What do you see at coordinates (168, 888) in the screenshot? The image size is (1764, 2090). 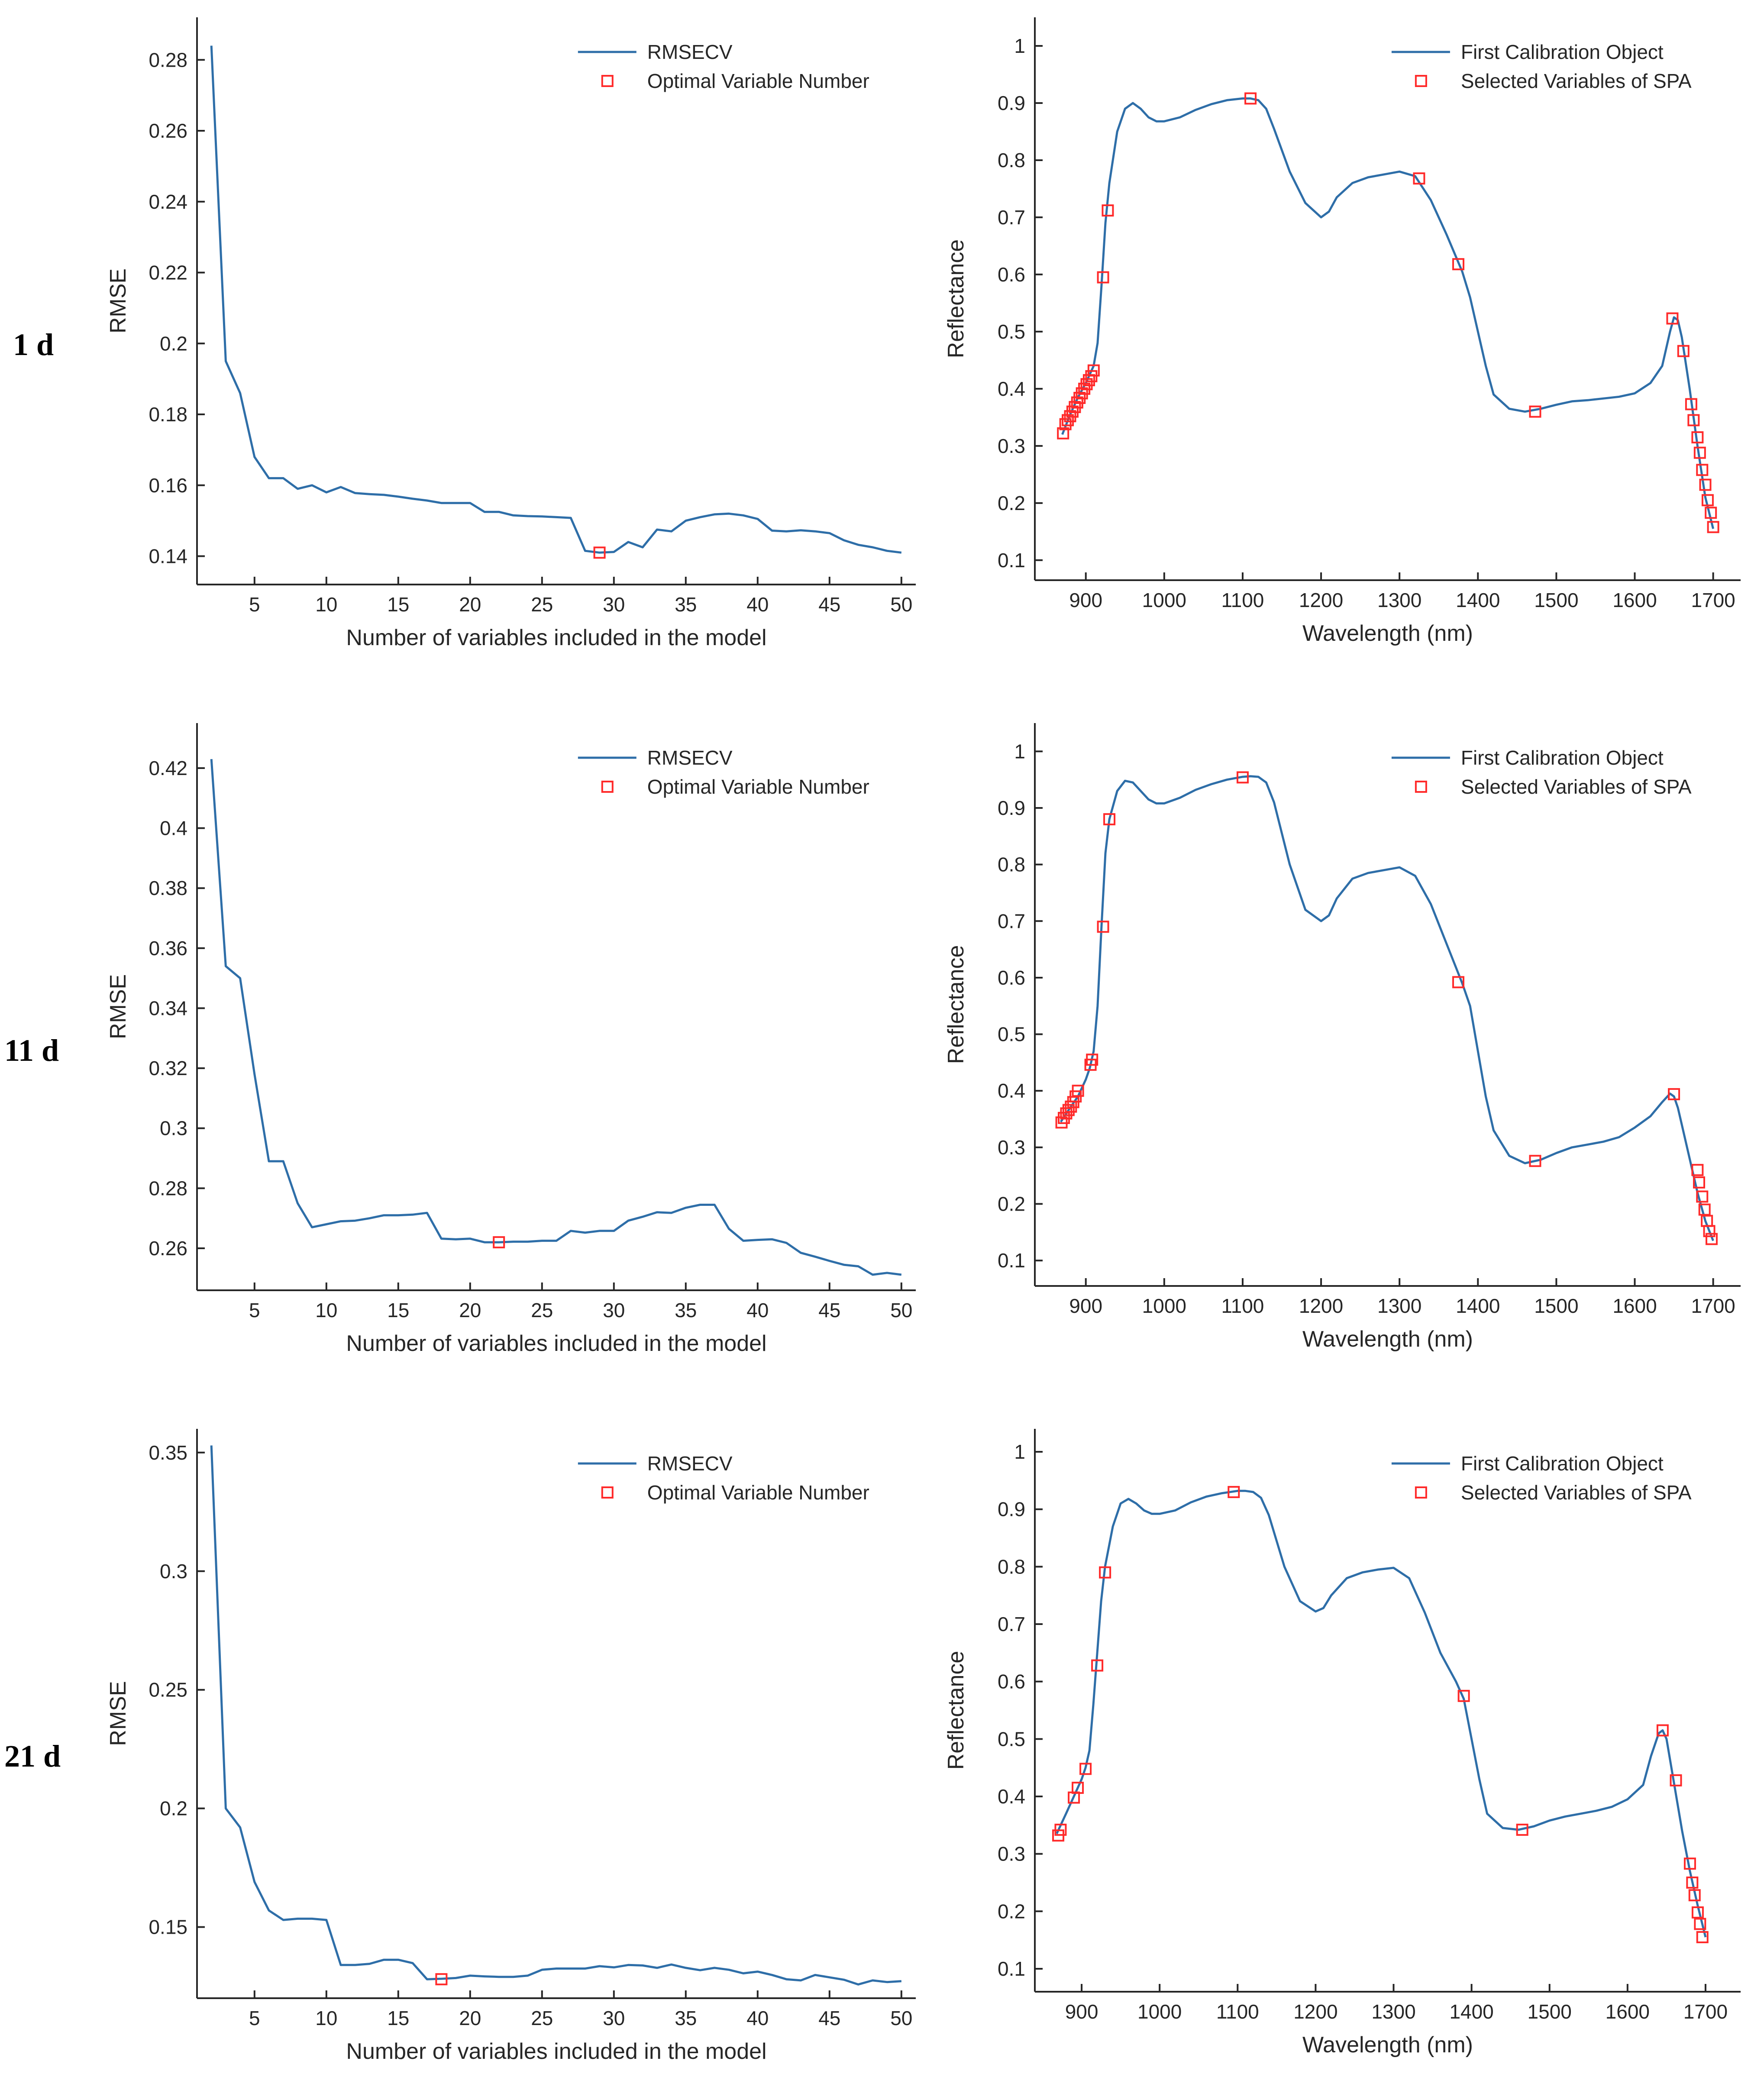 I see `y-tick-label: 0.38` at bounding box center [168, 888].